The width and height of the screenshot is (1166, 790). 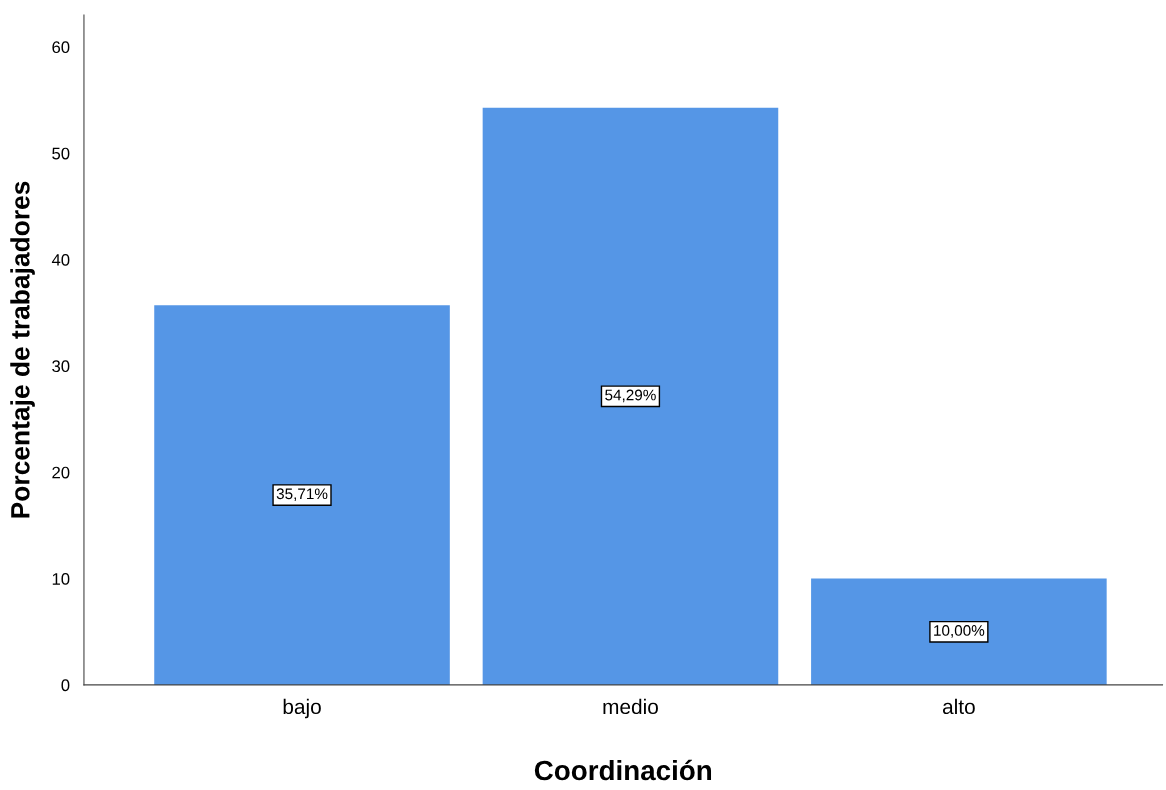 I want to click on x-tick-label: medio, so click(x=630, y=706).